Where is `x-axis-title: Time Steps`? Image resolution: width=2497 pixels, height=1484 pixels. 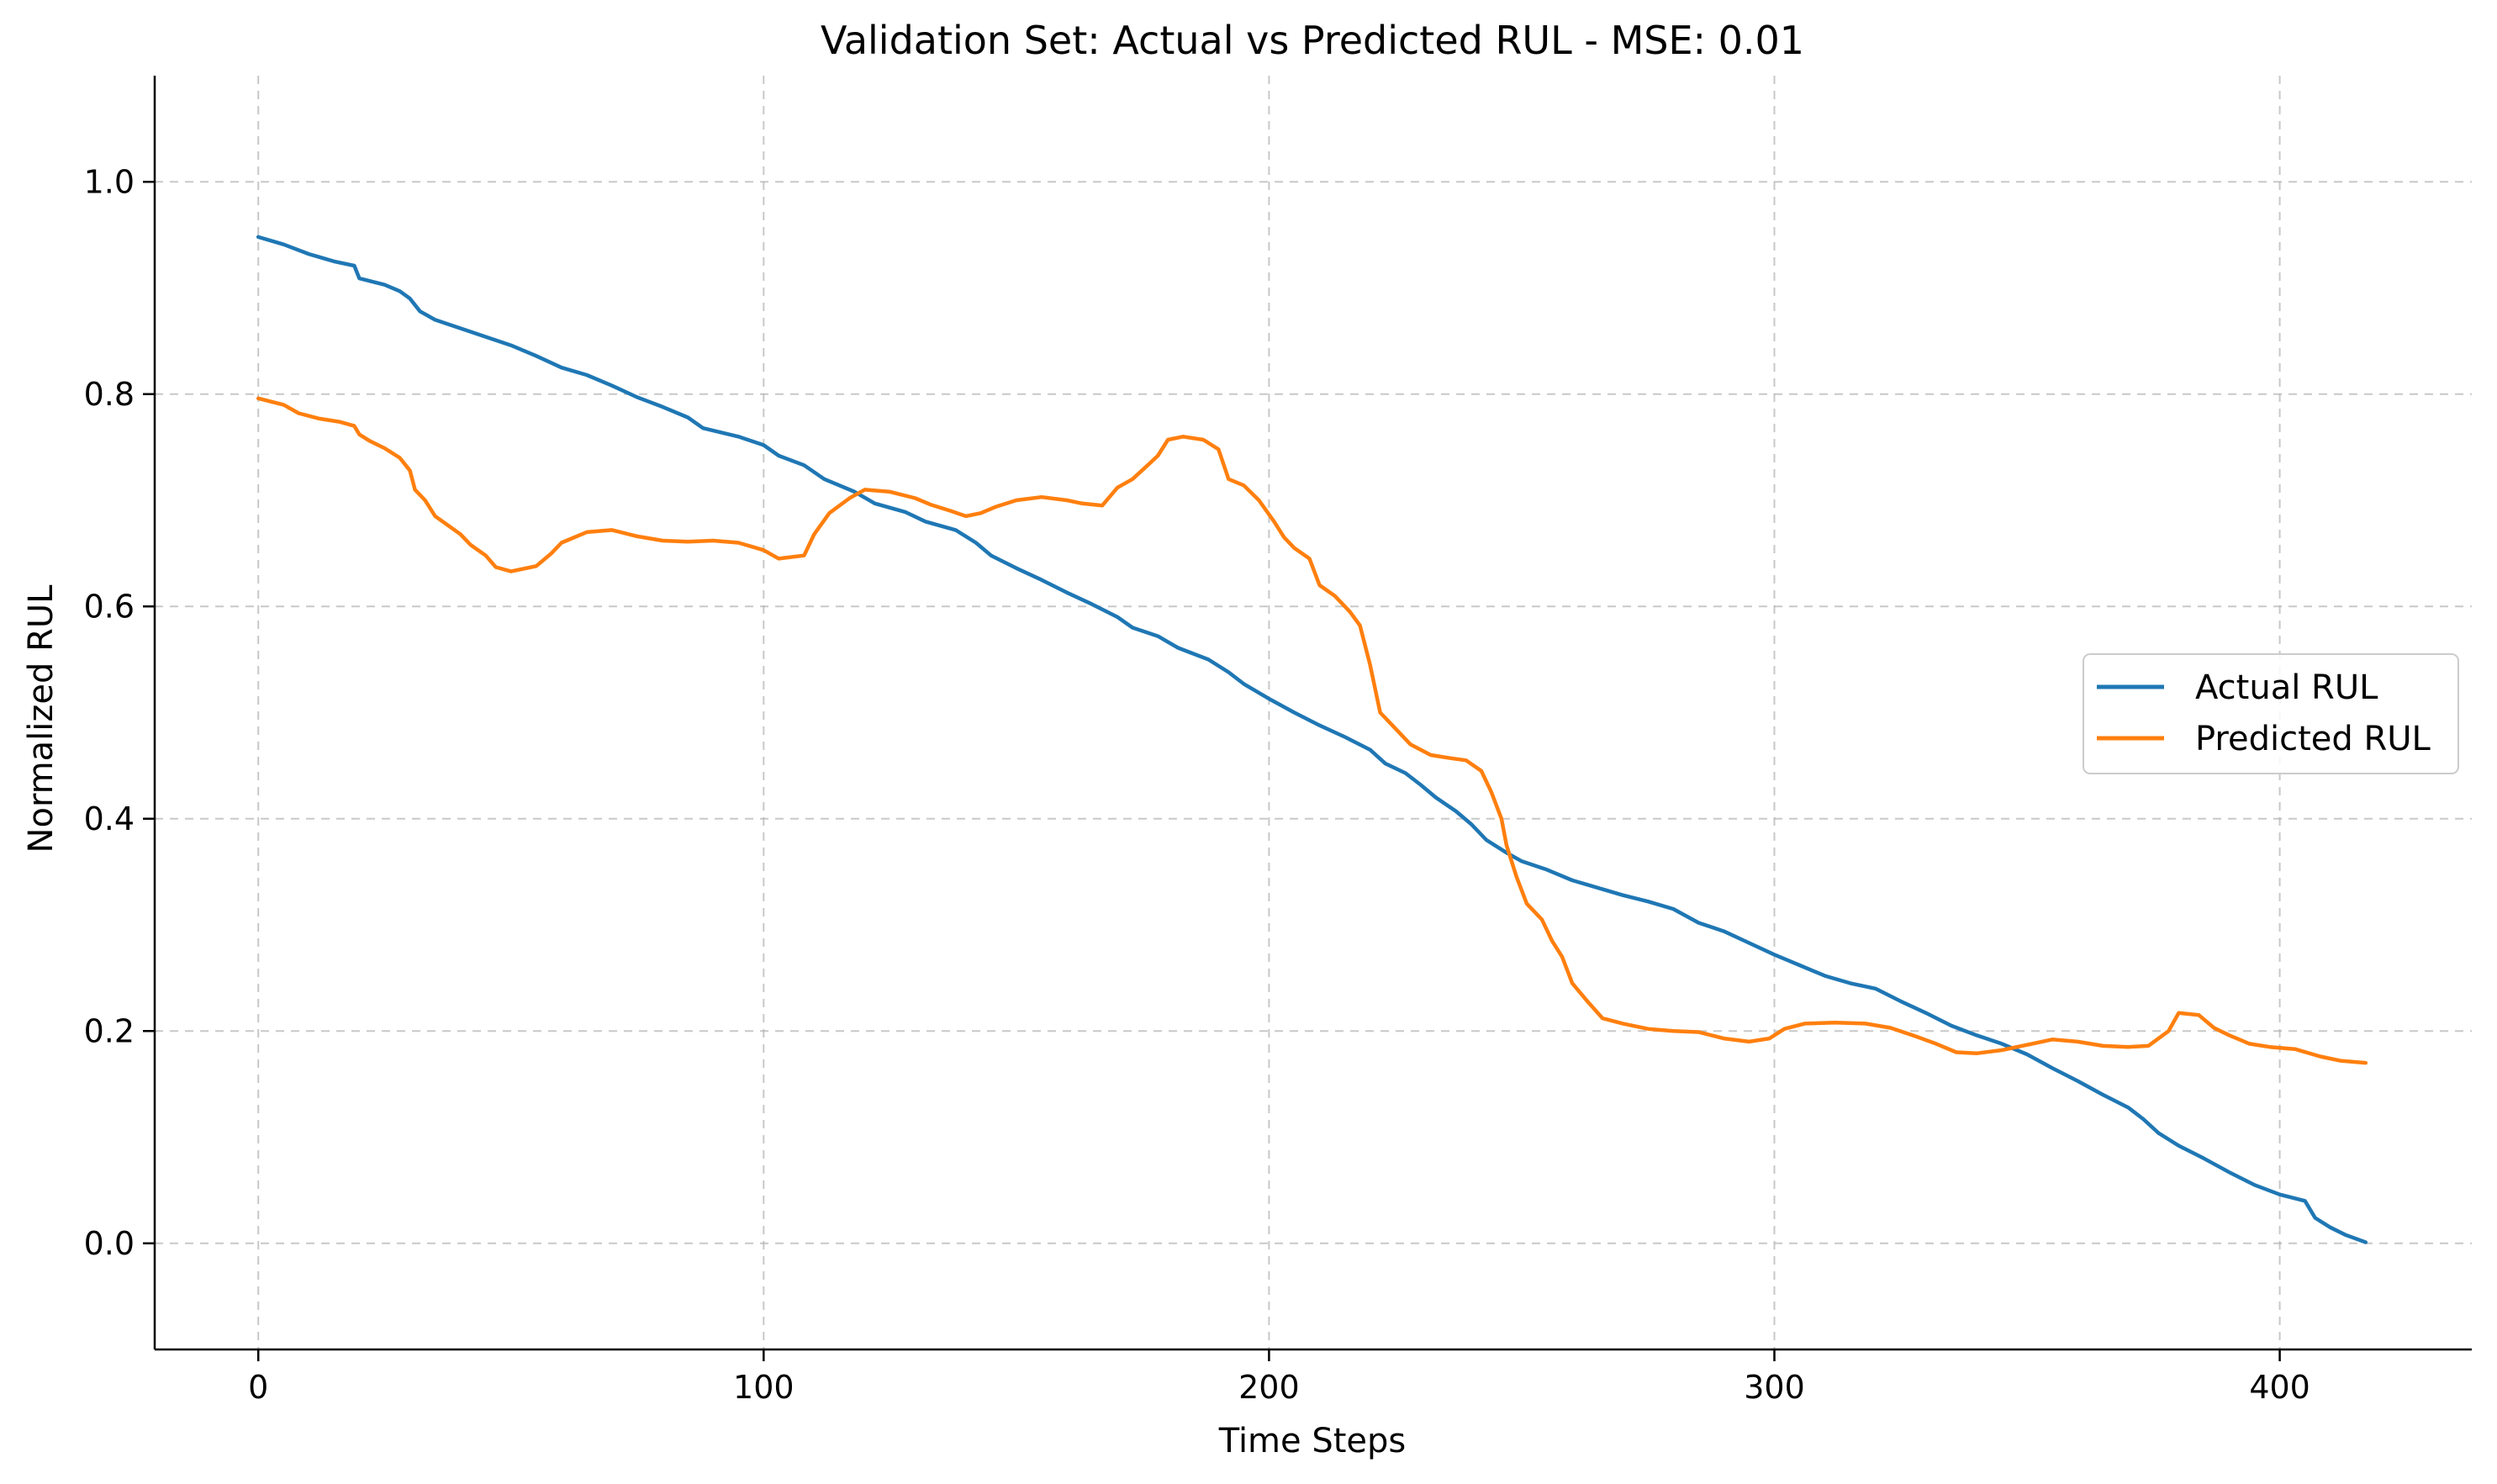 x-axis-title: Time Steps is located at coordinates (1312, 1441).